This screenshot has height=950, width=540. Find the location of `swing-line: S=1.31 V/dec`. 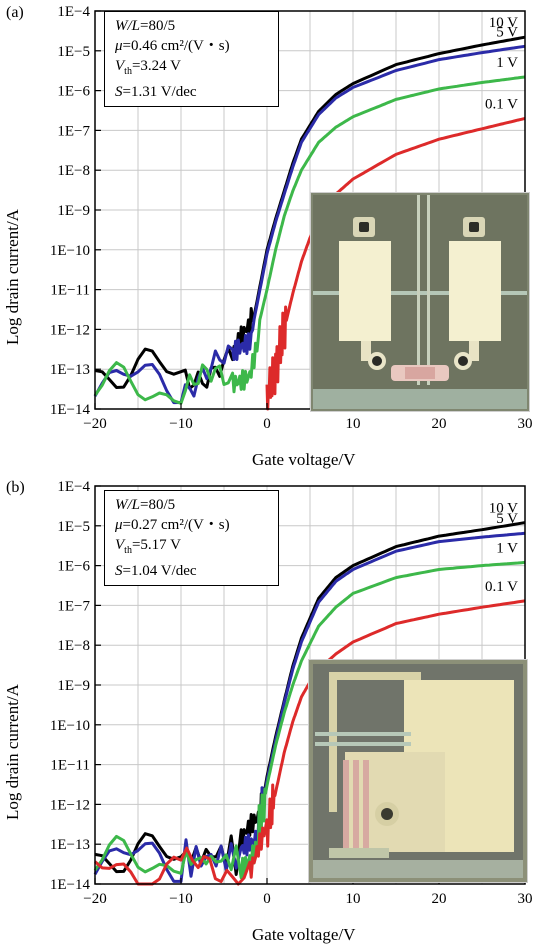

swing-line: S=1.31 V/dec is located at coordinates (192, 92).